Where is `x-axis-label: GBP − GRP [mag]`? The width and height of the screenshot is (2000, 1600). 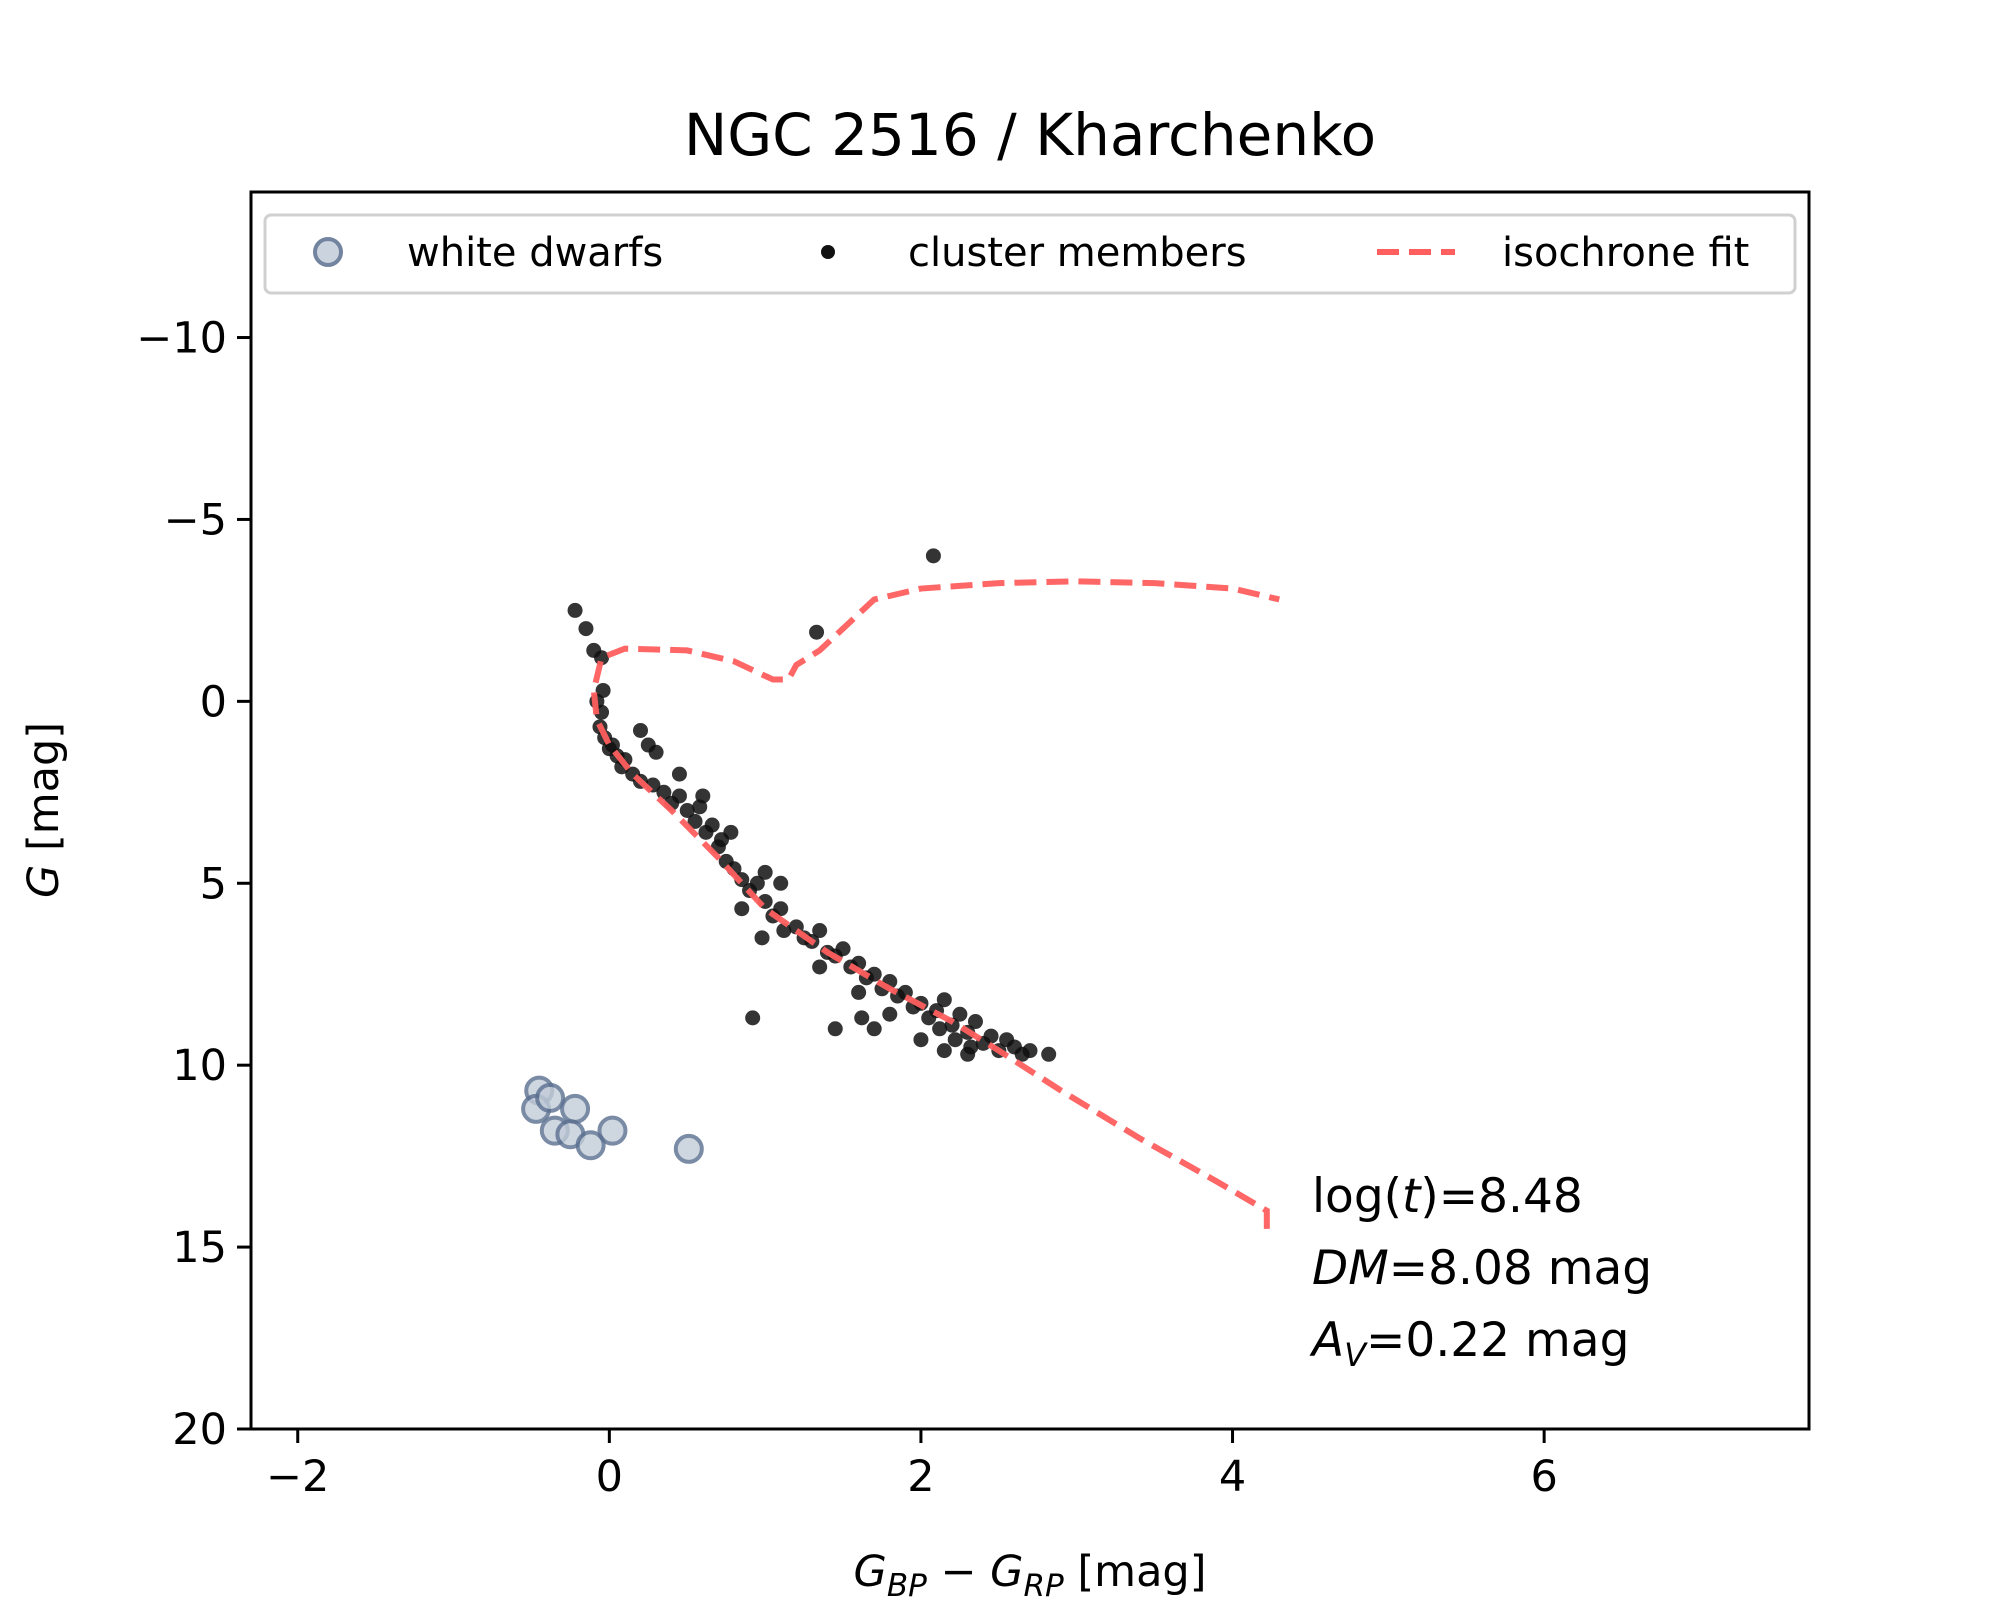
x-axis-label: GBP − GRP [mag] is located at coordinates (1030, 1573).